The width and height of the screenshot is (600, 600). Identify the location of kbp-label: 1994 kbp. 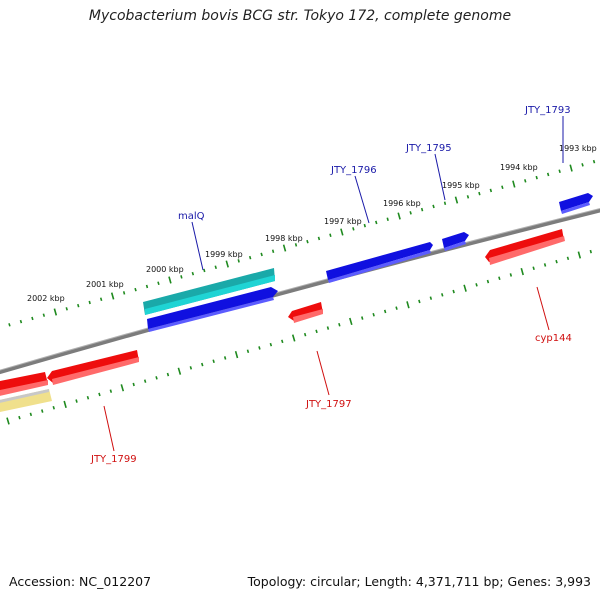
(519, 167).